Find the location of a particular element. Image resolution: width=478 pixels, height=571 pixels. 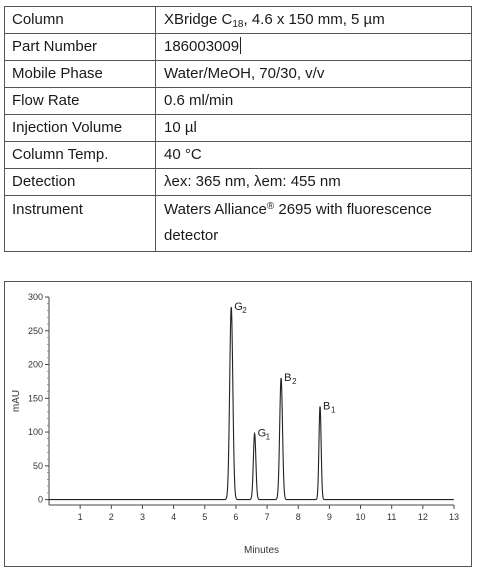

y-tick-label: 200 is located at coordinates (35, 365).